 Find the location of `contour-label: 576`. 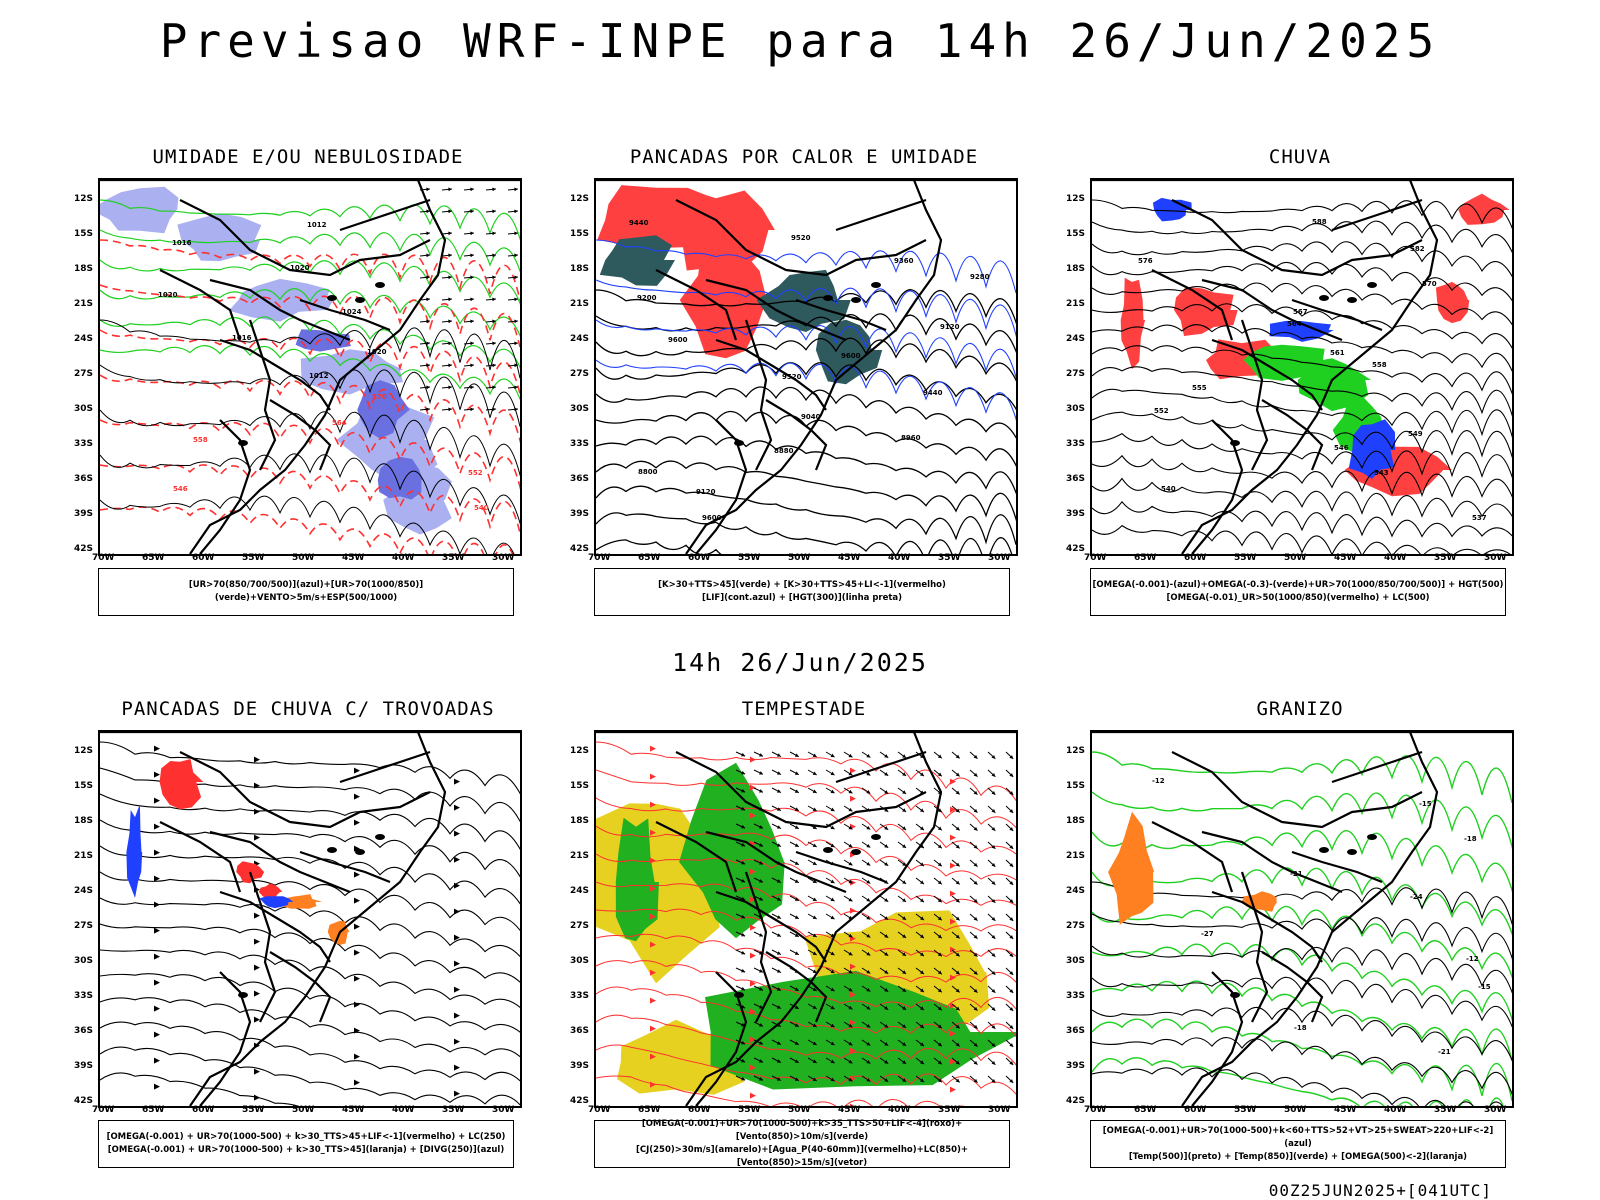

contour-label: 576 is located at coordinates (1145, 261).